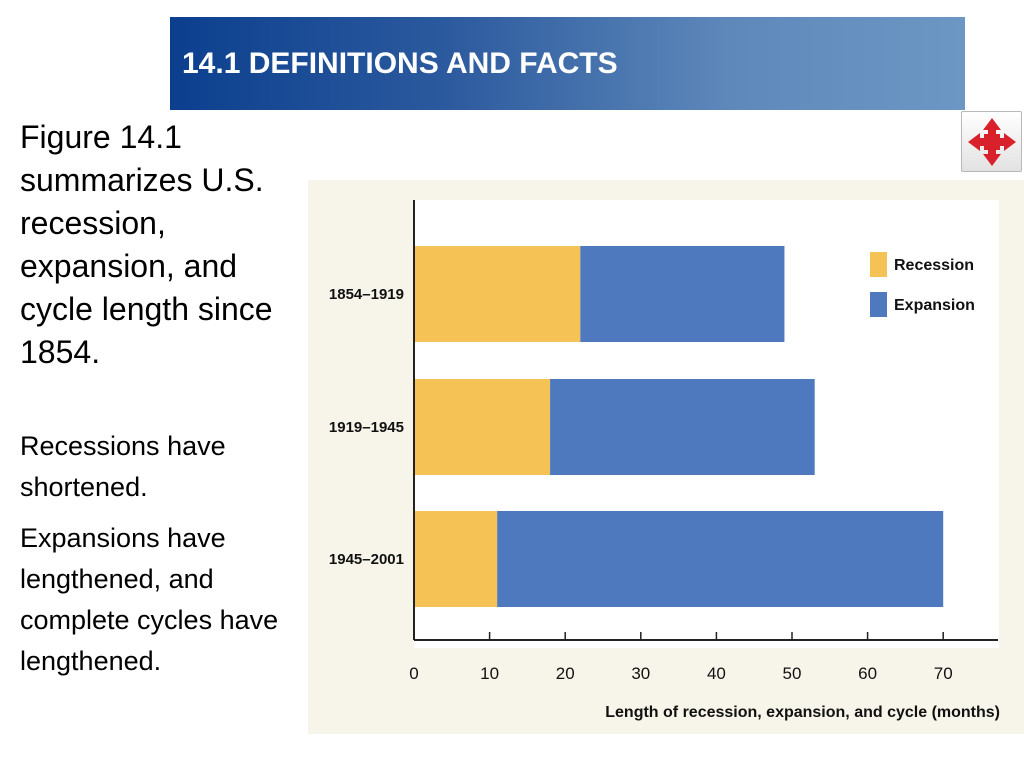 This screenshot has width=1024, height=768. I want to click on title-bar: 14.1 DEFINITIONS AND FACTS, so click(567, 63).